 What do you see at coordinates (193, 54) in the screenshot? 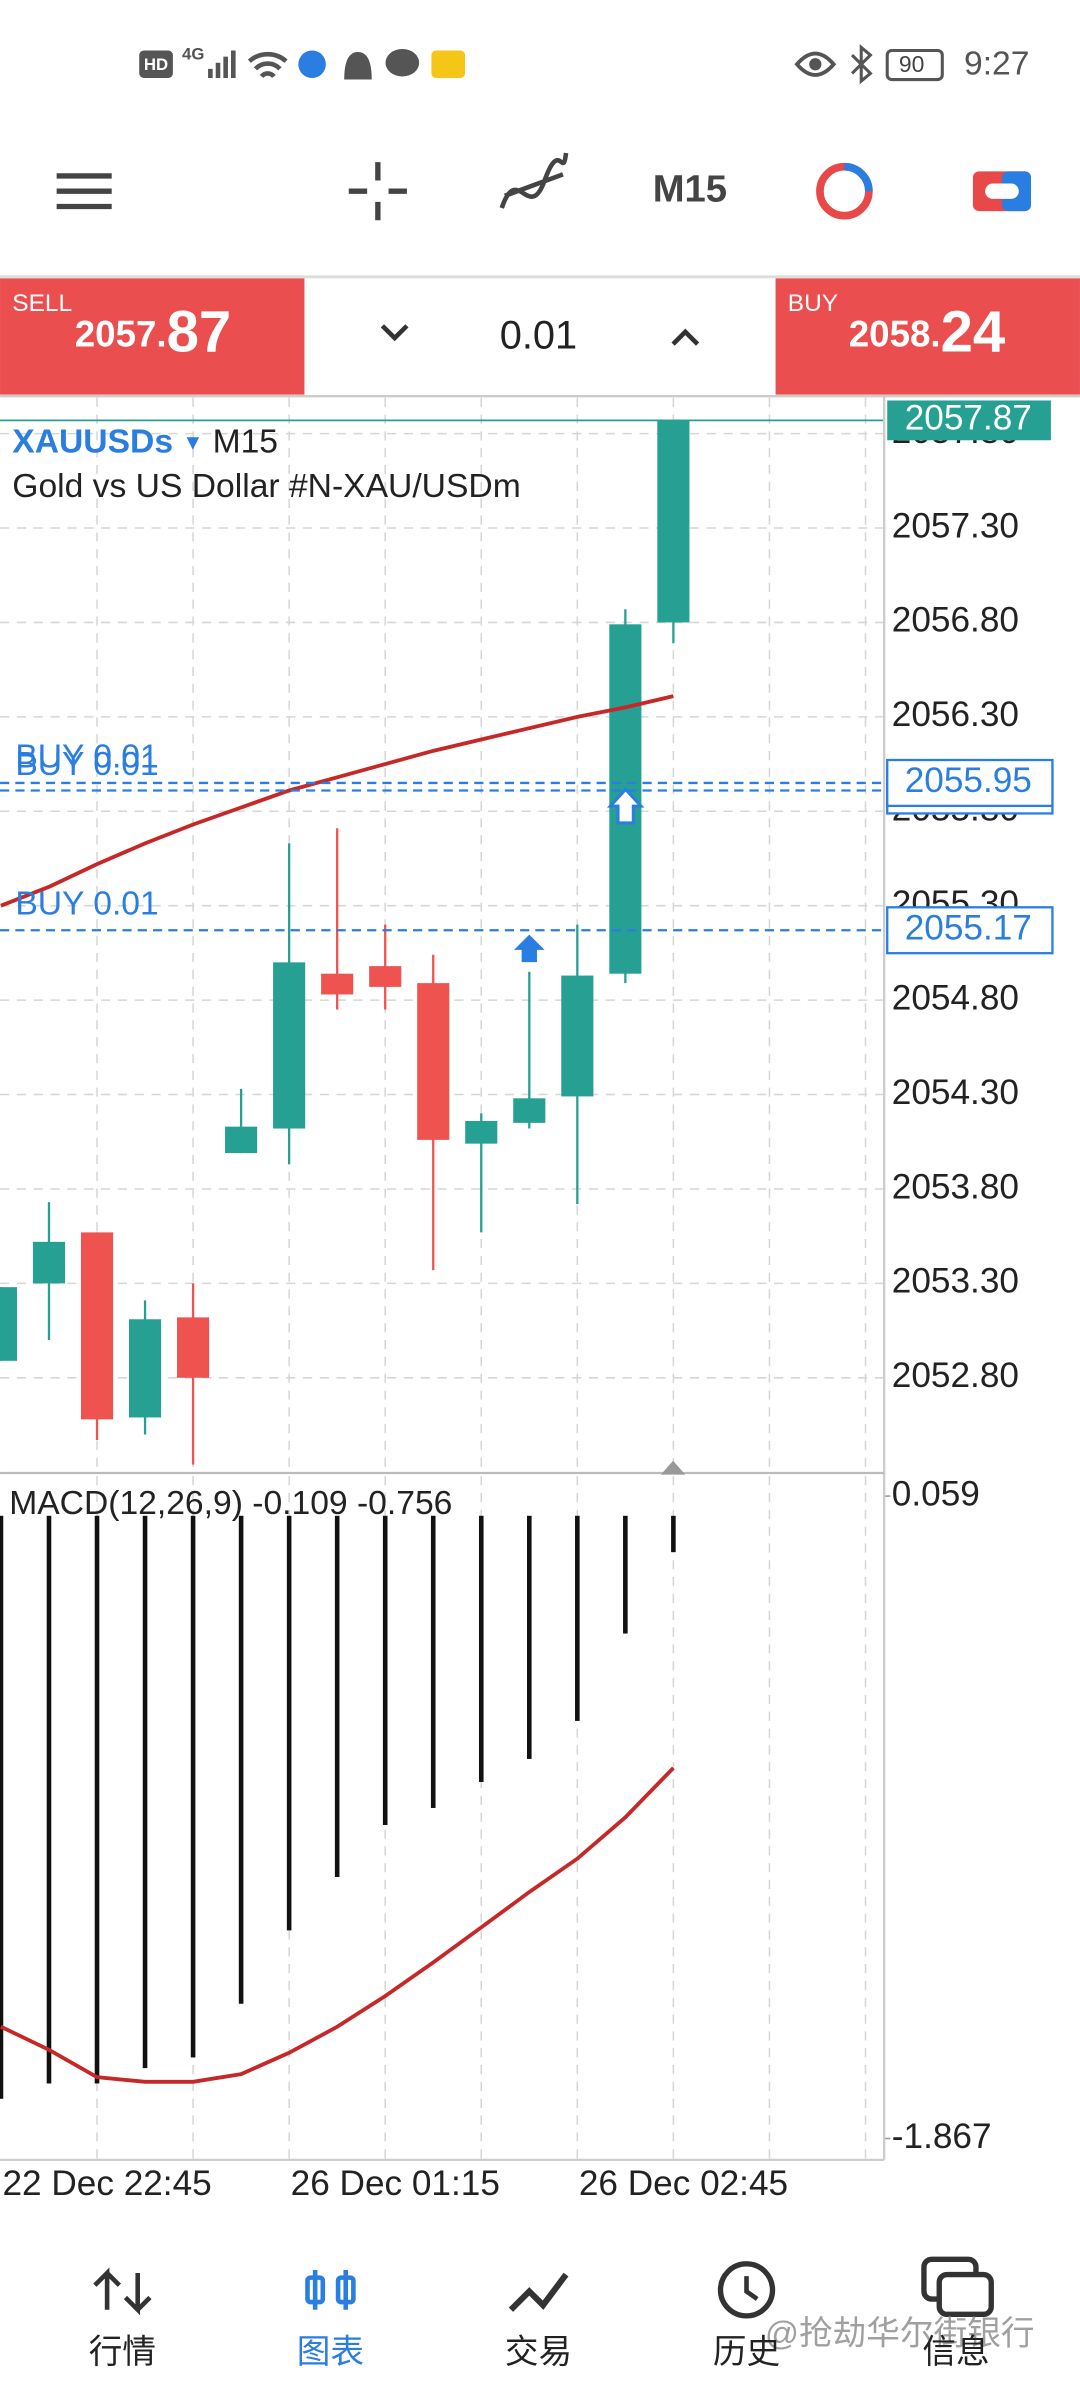
I see `network-text: 4G` at bounding box center [193, 54].